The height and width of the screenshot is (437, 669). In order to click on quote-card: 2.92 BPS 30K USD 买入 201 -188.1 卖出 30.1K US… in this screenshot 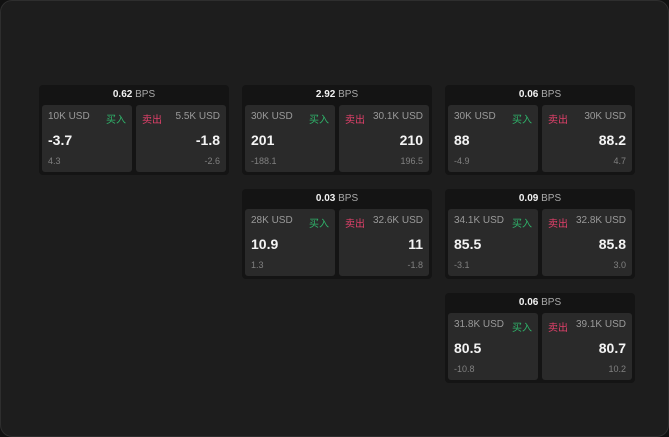, I will do `click(337, 130)`.